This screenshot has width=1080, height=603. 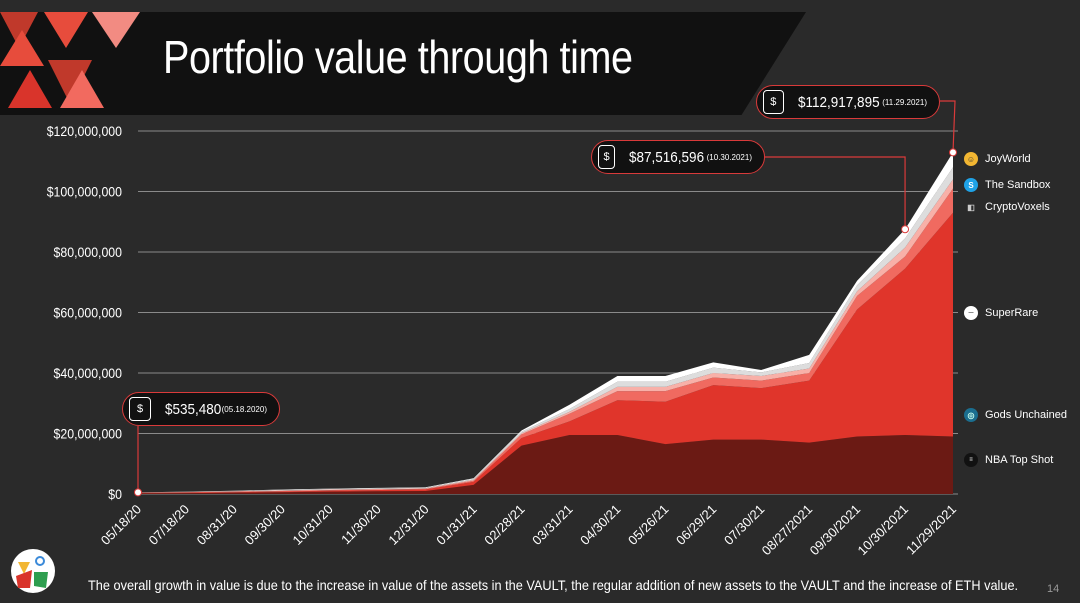 I want to click on legend-gods-unchained: ◎ Gods Unchained, so click(x=1015, y=415).